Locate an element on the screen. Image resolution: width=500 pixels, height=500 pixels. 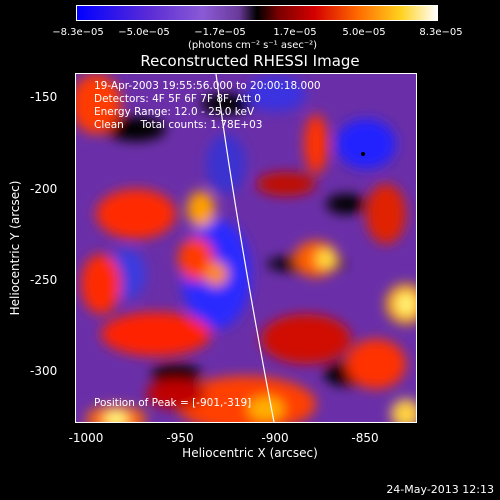
peak-position-label: Position of Peak = [-901,-319] is located at coordinates (173, 403).